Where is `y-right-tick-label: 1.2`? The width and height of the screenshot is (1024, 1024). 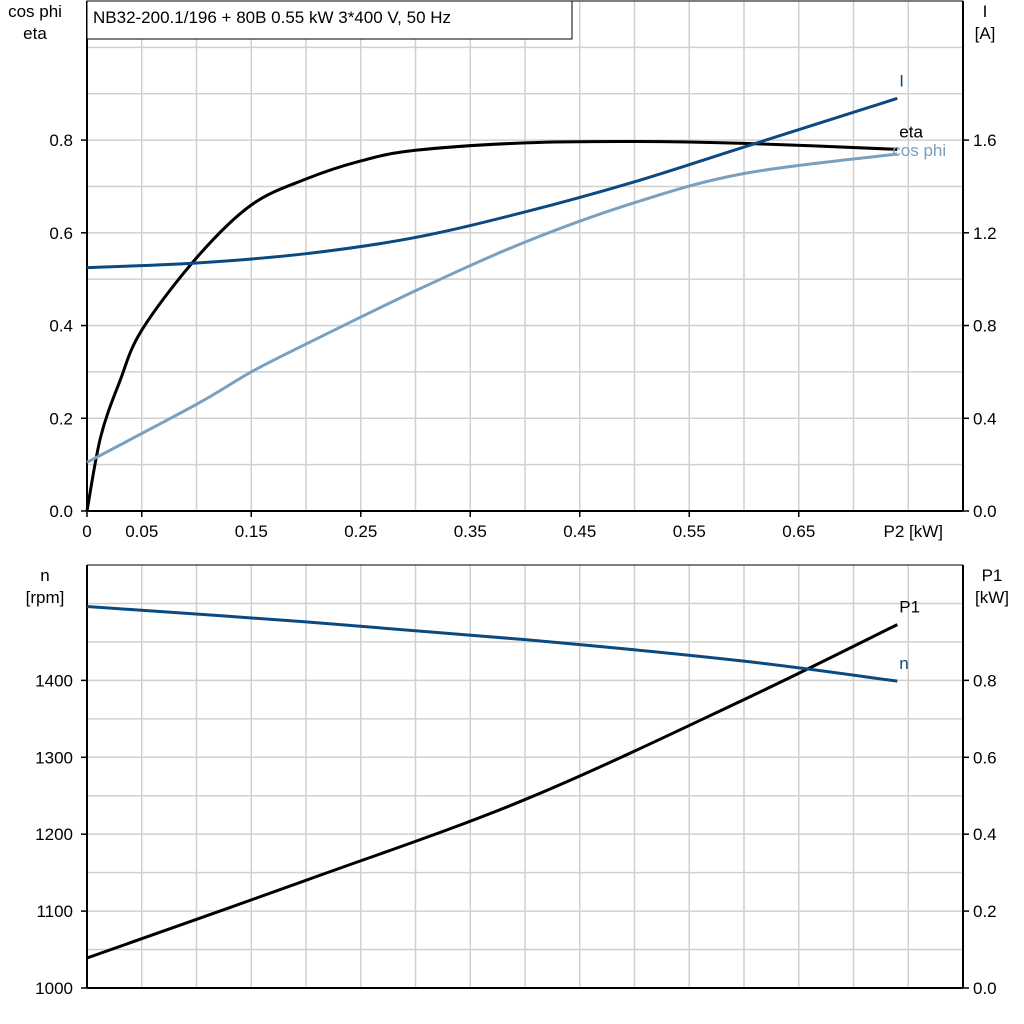
y-right-tick-label: 1.2 is located at coordinates (985, 233).